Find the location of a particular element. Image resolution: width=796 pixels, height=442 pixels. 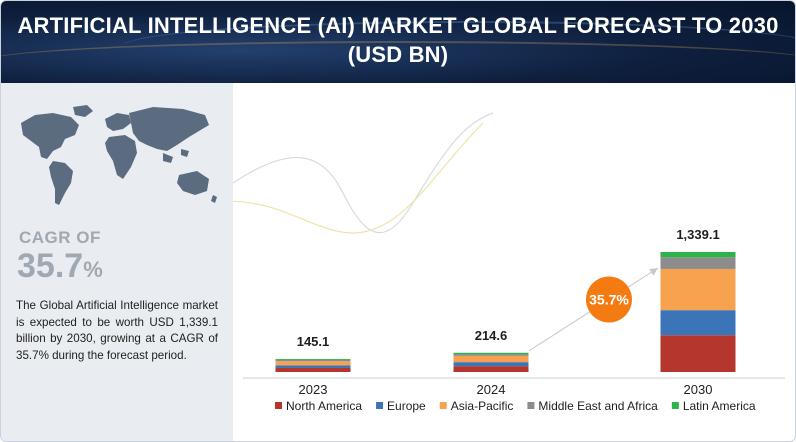

legend-label: Europe is located at coordinates (406, 406).